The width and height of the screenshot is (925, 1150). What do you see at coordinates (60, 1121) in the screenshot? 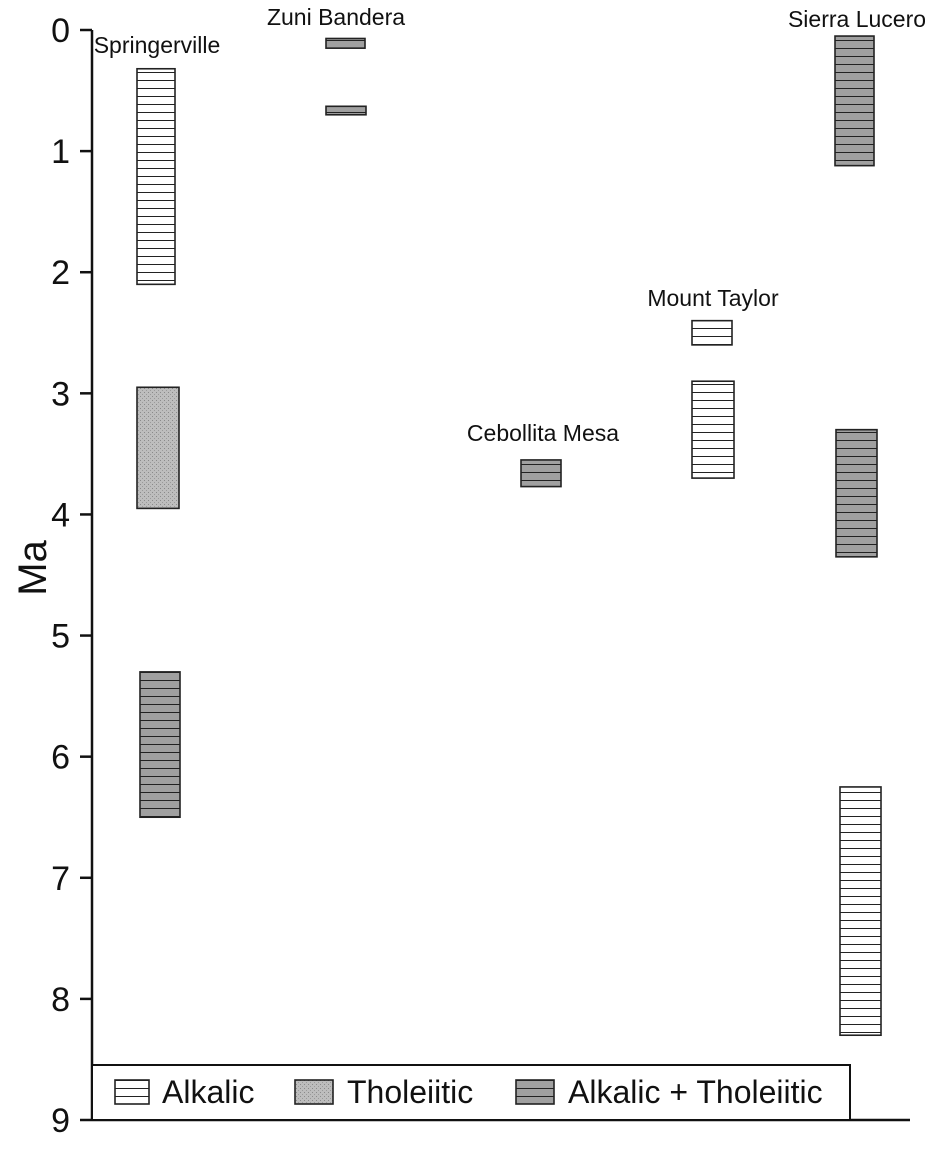
I see `y-tick-label: 9` at bounding box center [60, 1121].